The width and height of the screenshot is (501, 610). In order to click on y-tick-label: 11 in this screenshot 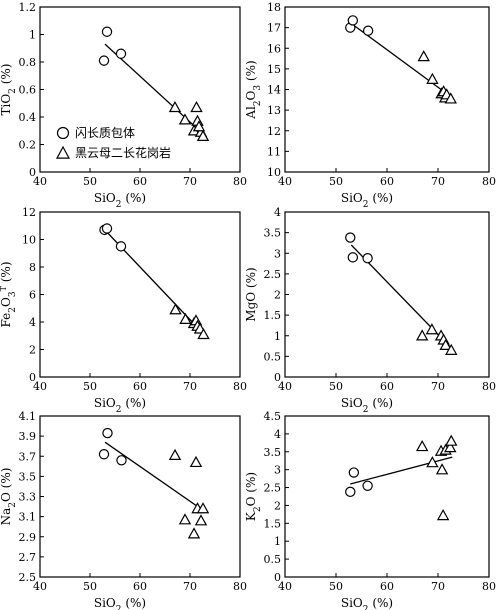, I will do `click(274, 151)`.